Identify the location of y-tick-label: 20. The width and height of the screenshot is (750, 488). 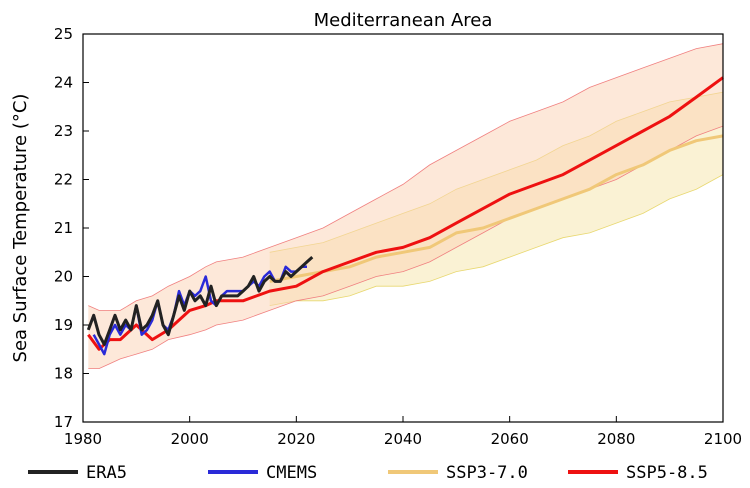
(63, 277).